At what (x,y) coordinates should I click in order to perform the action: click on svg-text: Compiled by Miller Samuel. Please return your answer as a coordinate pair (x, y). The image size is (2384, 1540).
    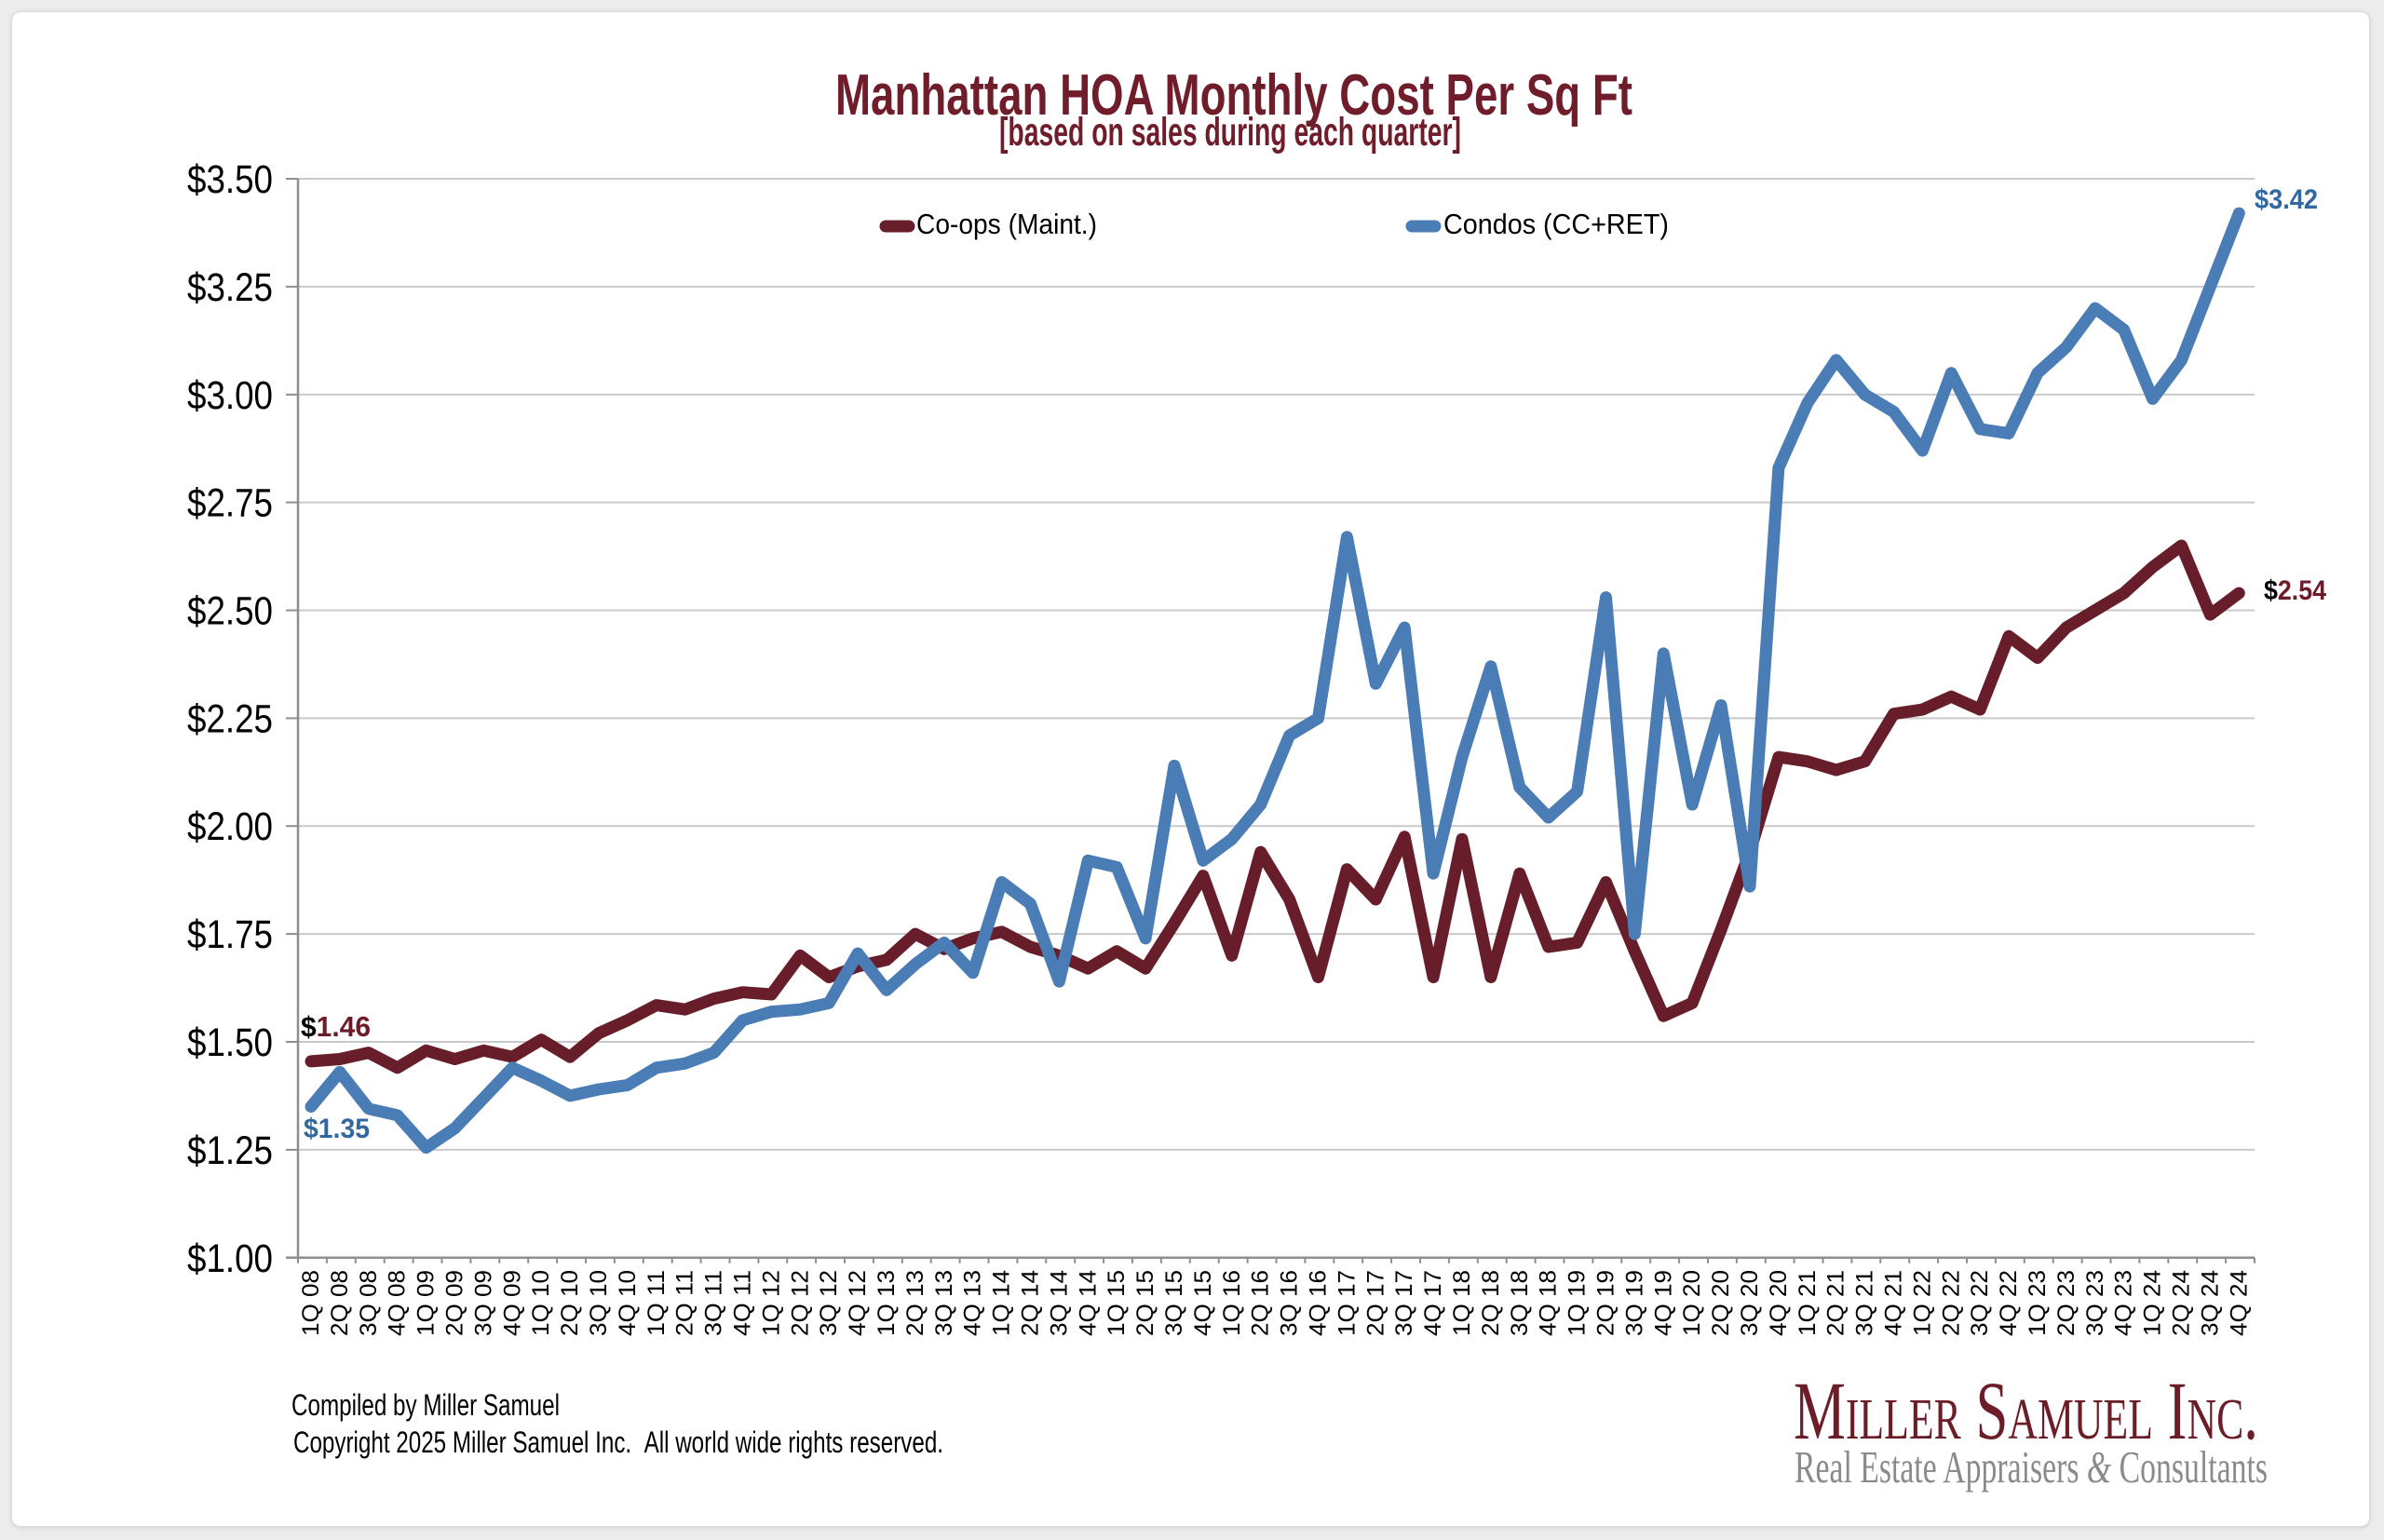
    Looking at the image, I should click on (425, 1405).